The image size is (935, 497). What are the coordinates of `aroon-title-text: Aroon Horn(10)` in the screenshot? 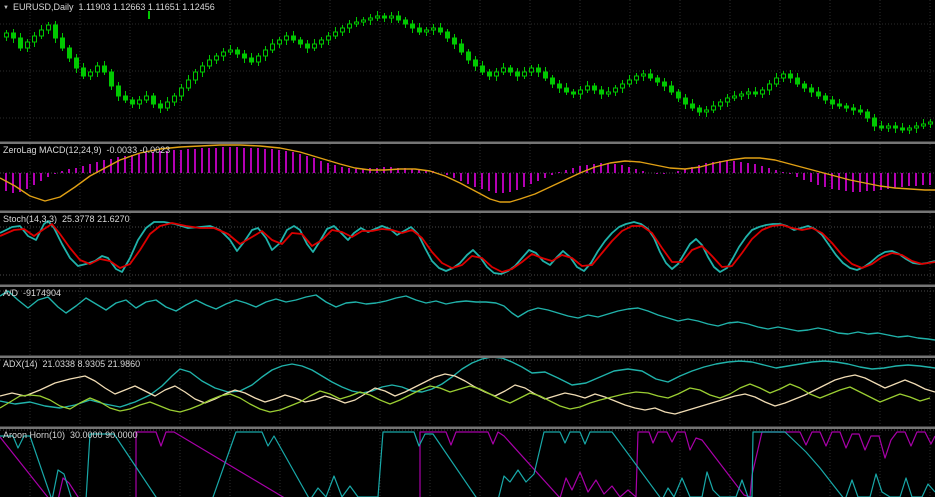 It's located at (34, 435).